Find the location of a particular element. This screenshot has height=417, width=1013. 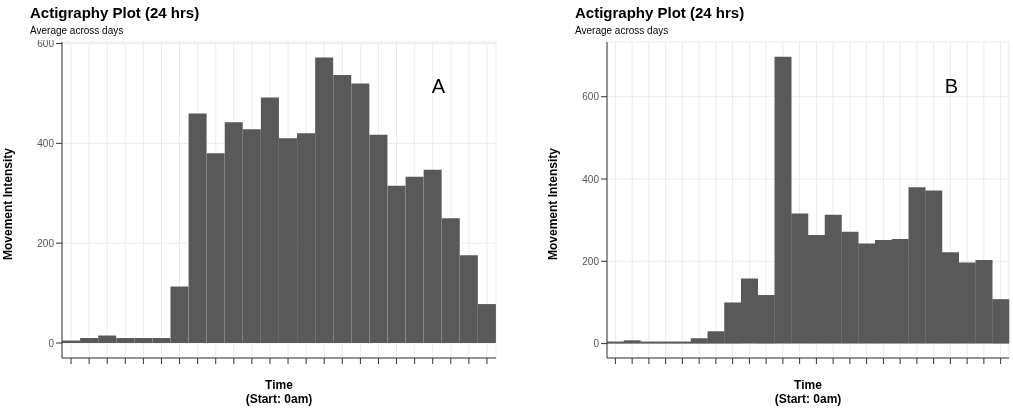

annotation: A is located at coordinates (438, 86).